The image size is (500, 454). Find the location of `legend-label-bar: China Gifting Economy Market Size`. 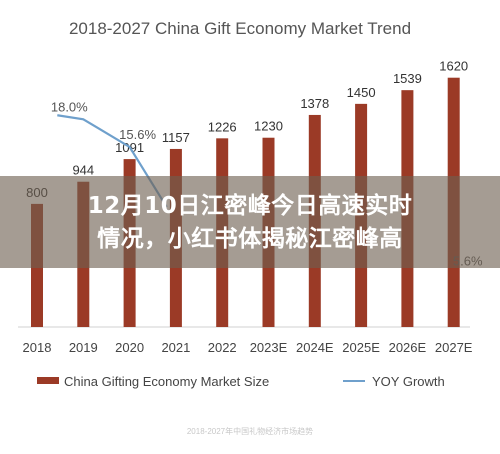

legend-label-bar: China Gifting Economy Market Size is located at coordinates (166, 381).